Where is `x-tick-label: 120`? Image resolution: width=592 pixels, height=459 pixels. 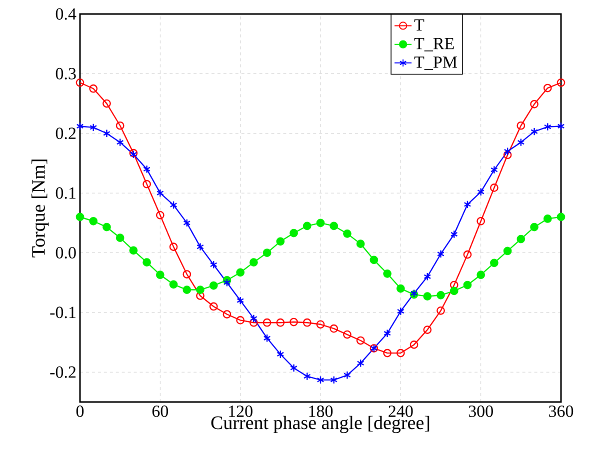
x-tick-label: 120 is located at coordinates (240, 411).